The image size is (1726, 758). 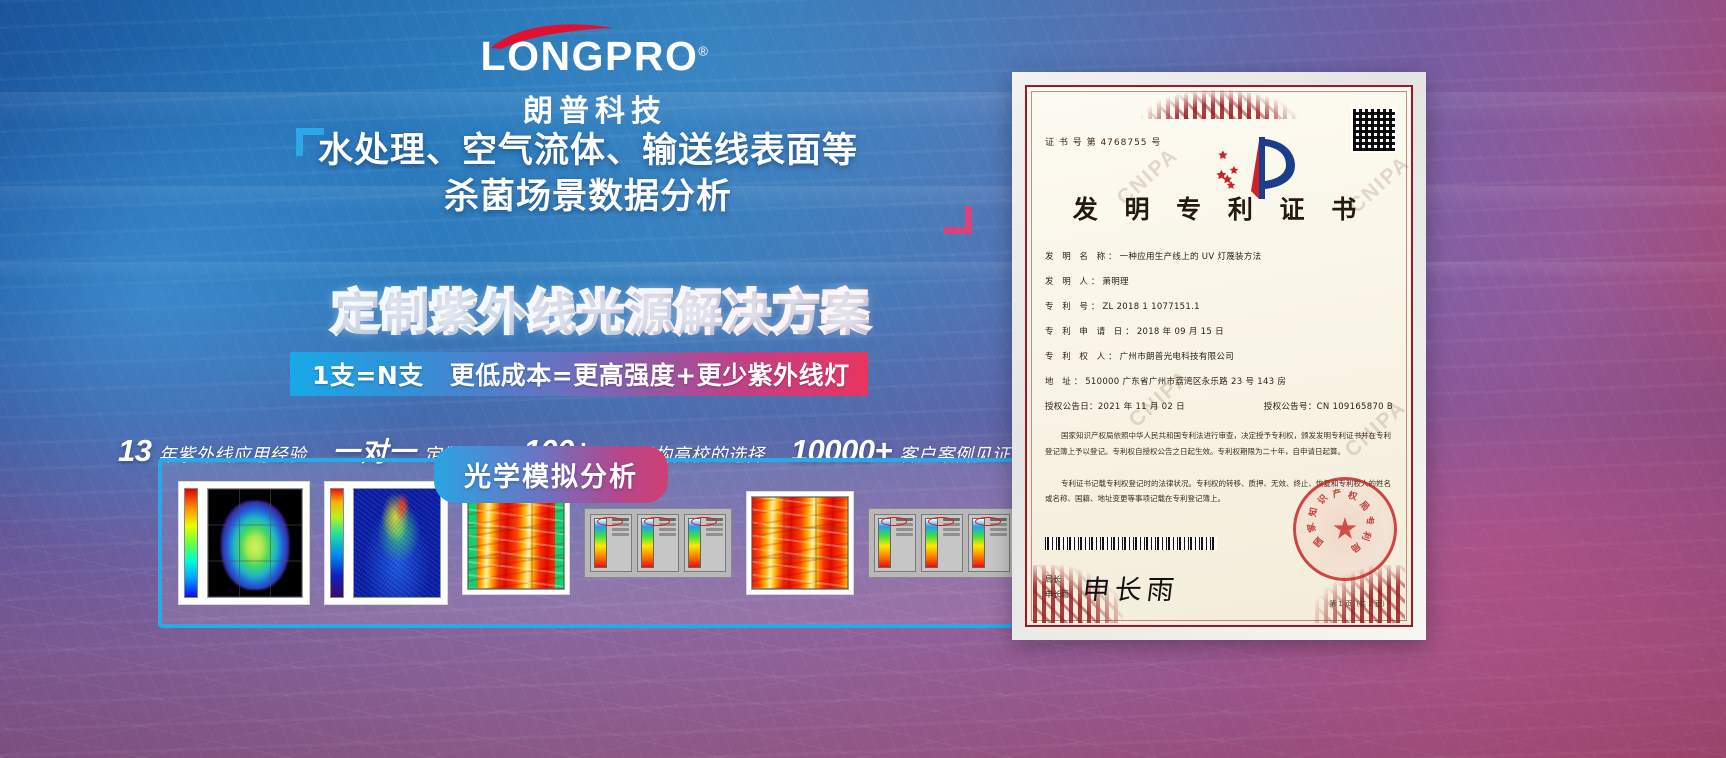 I want to click on field-application-date: 专 利 申 请 日：2018 年 09 月 15 日, so click(x=1219, y=331).